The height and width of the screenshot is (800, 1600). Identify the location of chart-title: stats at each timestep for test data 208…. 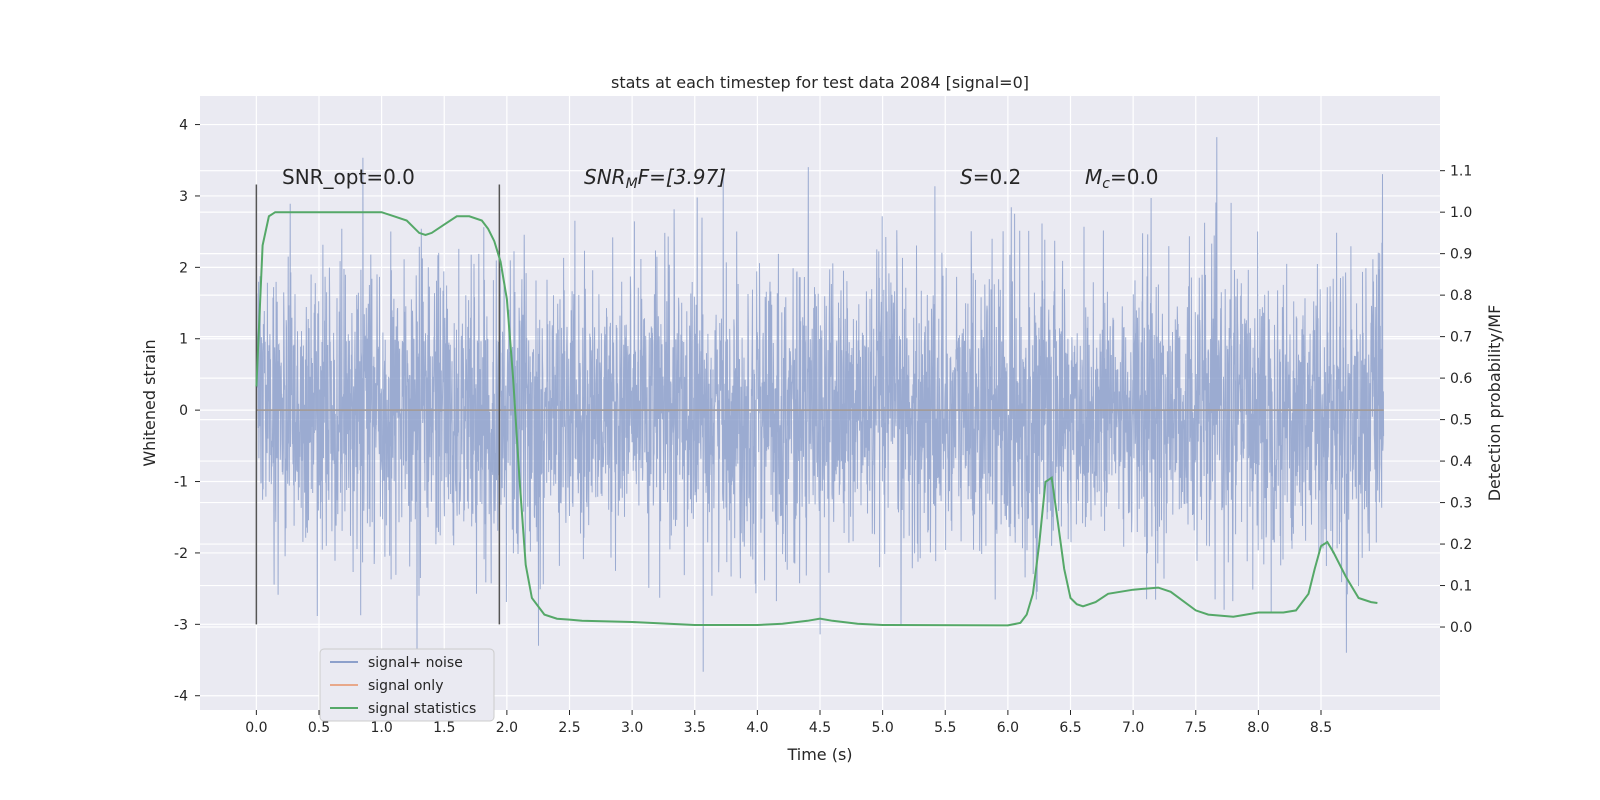
(820, 82).